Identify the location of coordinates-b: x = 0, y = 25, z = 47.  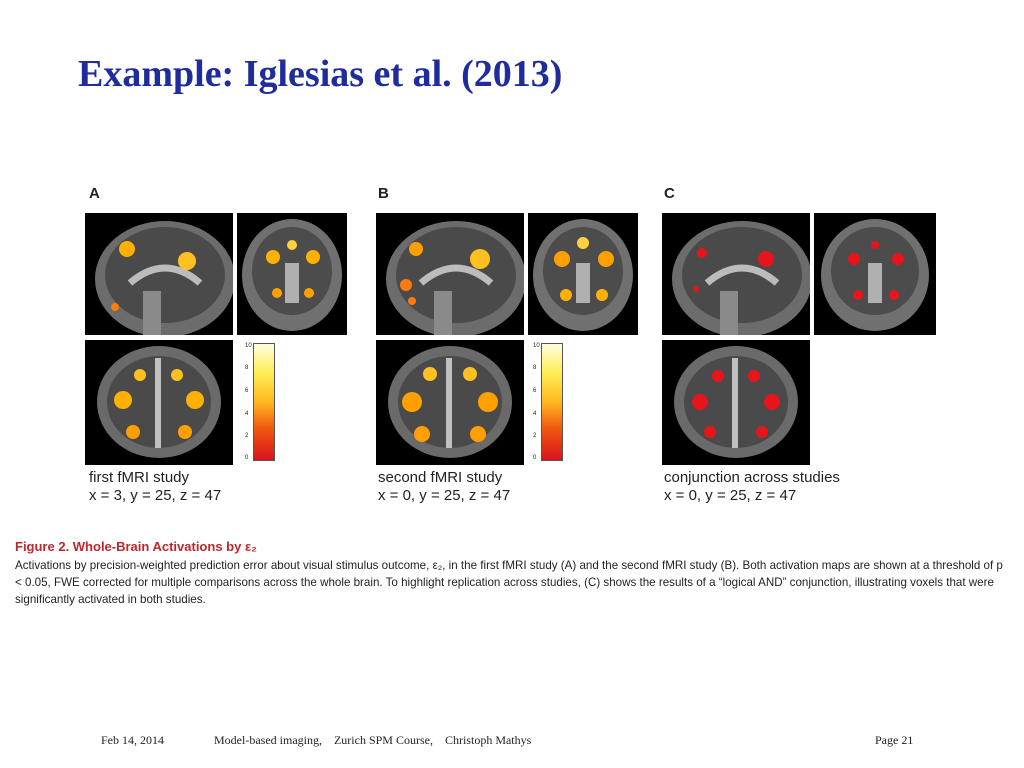
(444, 495).